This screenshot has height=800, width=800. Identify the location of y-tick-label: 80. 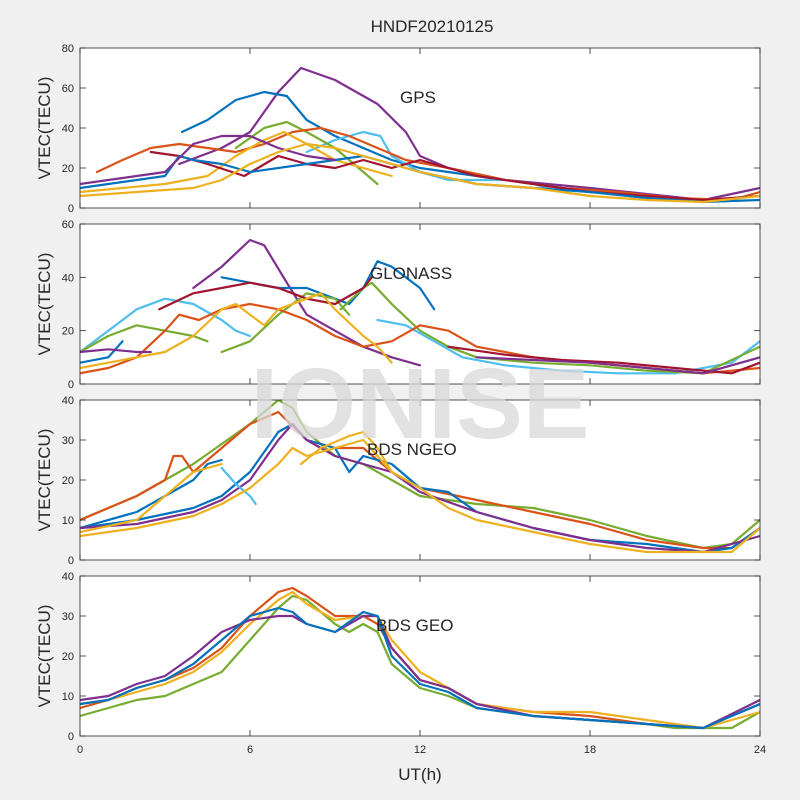
(68, 49).